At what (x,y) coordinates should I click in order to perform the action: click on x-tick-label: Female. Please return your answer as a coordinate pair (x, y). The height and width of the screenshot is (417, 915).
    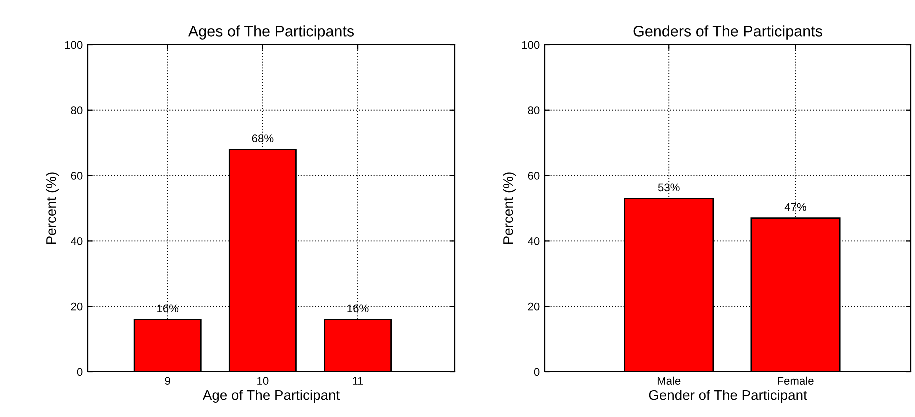
    Looking at the image, I should click on (796, 381).